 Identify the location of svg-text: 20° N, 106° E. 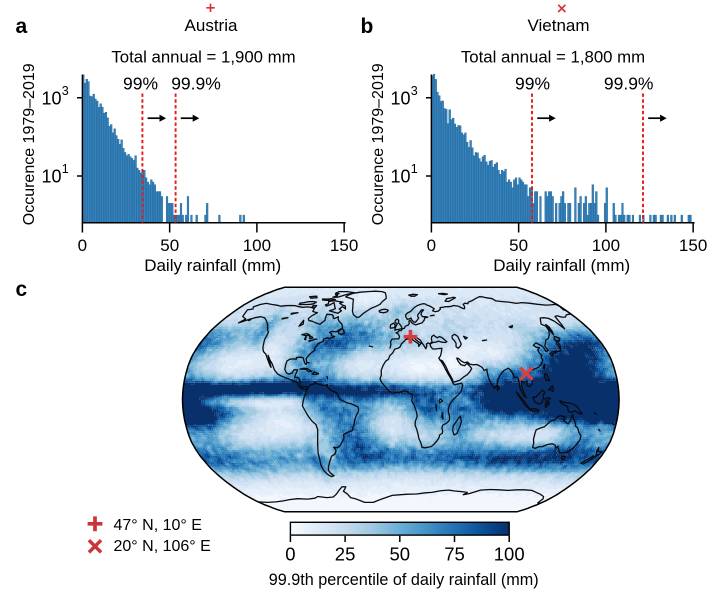
(162, 546).